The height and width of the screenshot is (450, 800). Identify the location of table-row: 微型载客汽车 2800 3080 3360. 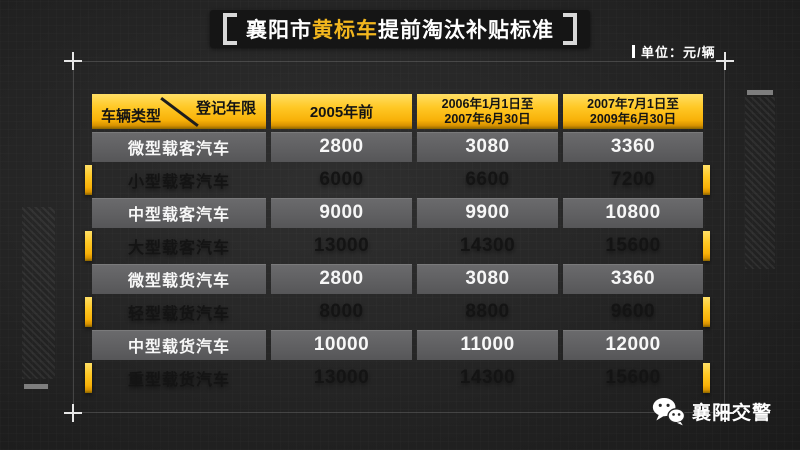
(397, 147).